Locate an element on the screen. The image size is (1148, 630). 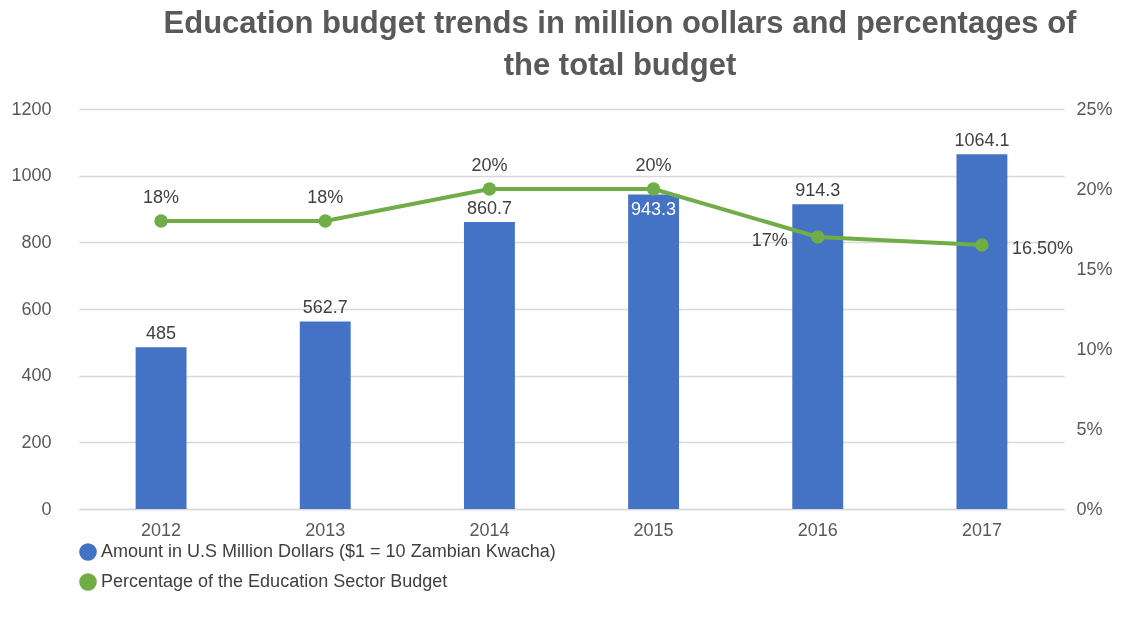
y-tick-label: 800 is located at coordinates (36, 241).